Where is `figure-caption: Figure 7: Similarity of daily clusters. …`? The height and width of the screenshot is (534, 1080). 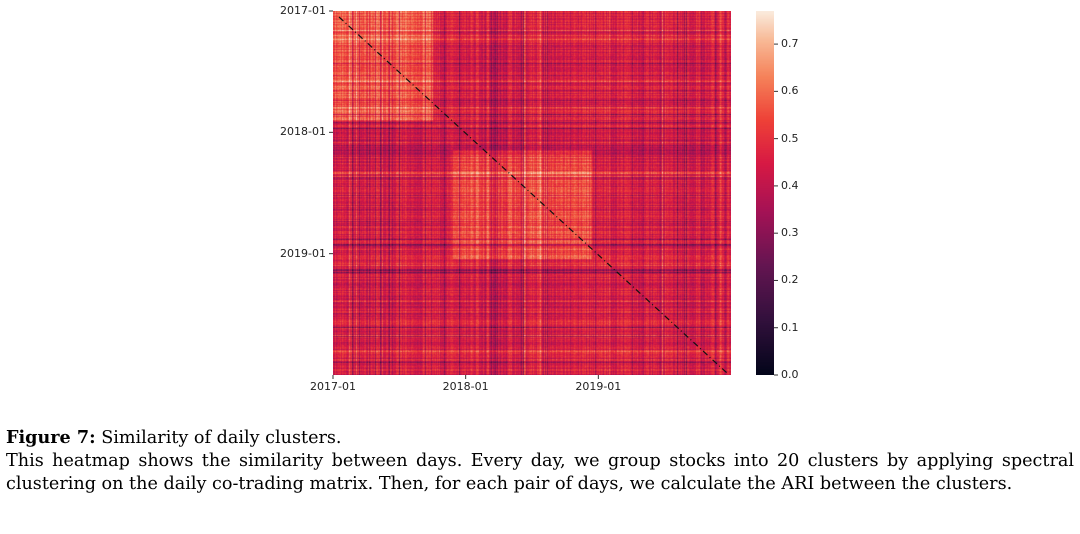
figure-caption: Figure 7: Similarity of daily clusters. … is located at coordinates (540, 461).